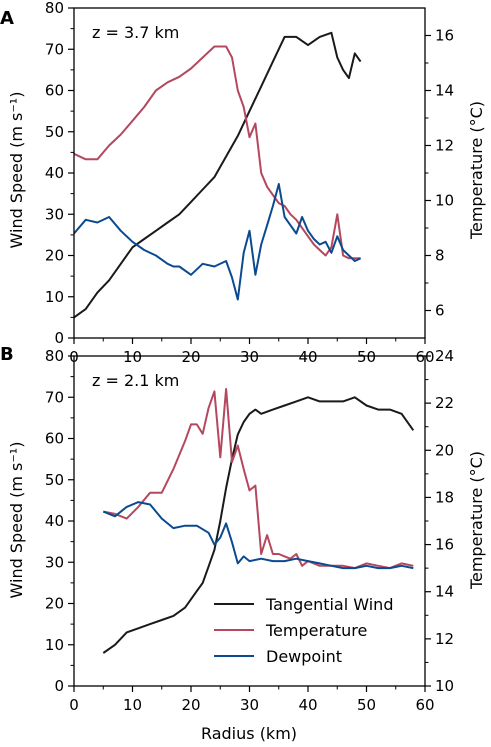 This screenshot has width=491, height=747. Describe the element at coordinates (444, 403) in the screenshot. I see `panel-b-y2-tick-label: 22` at that location.